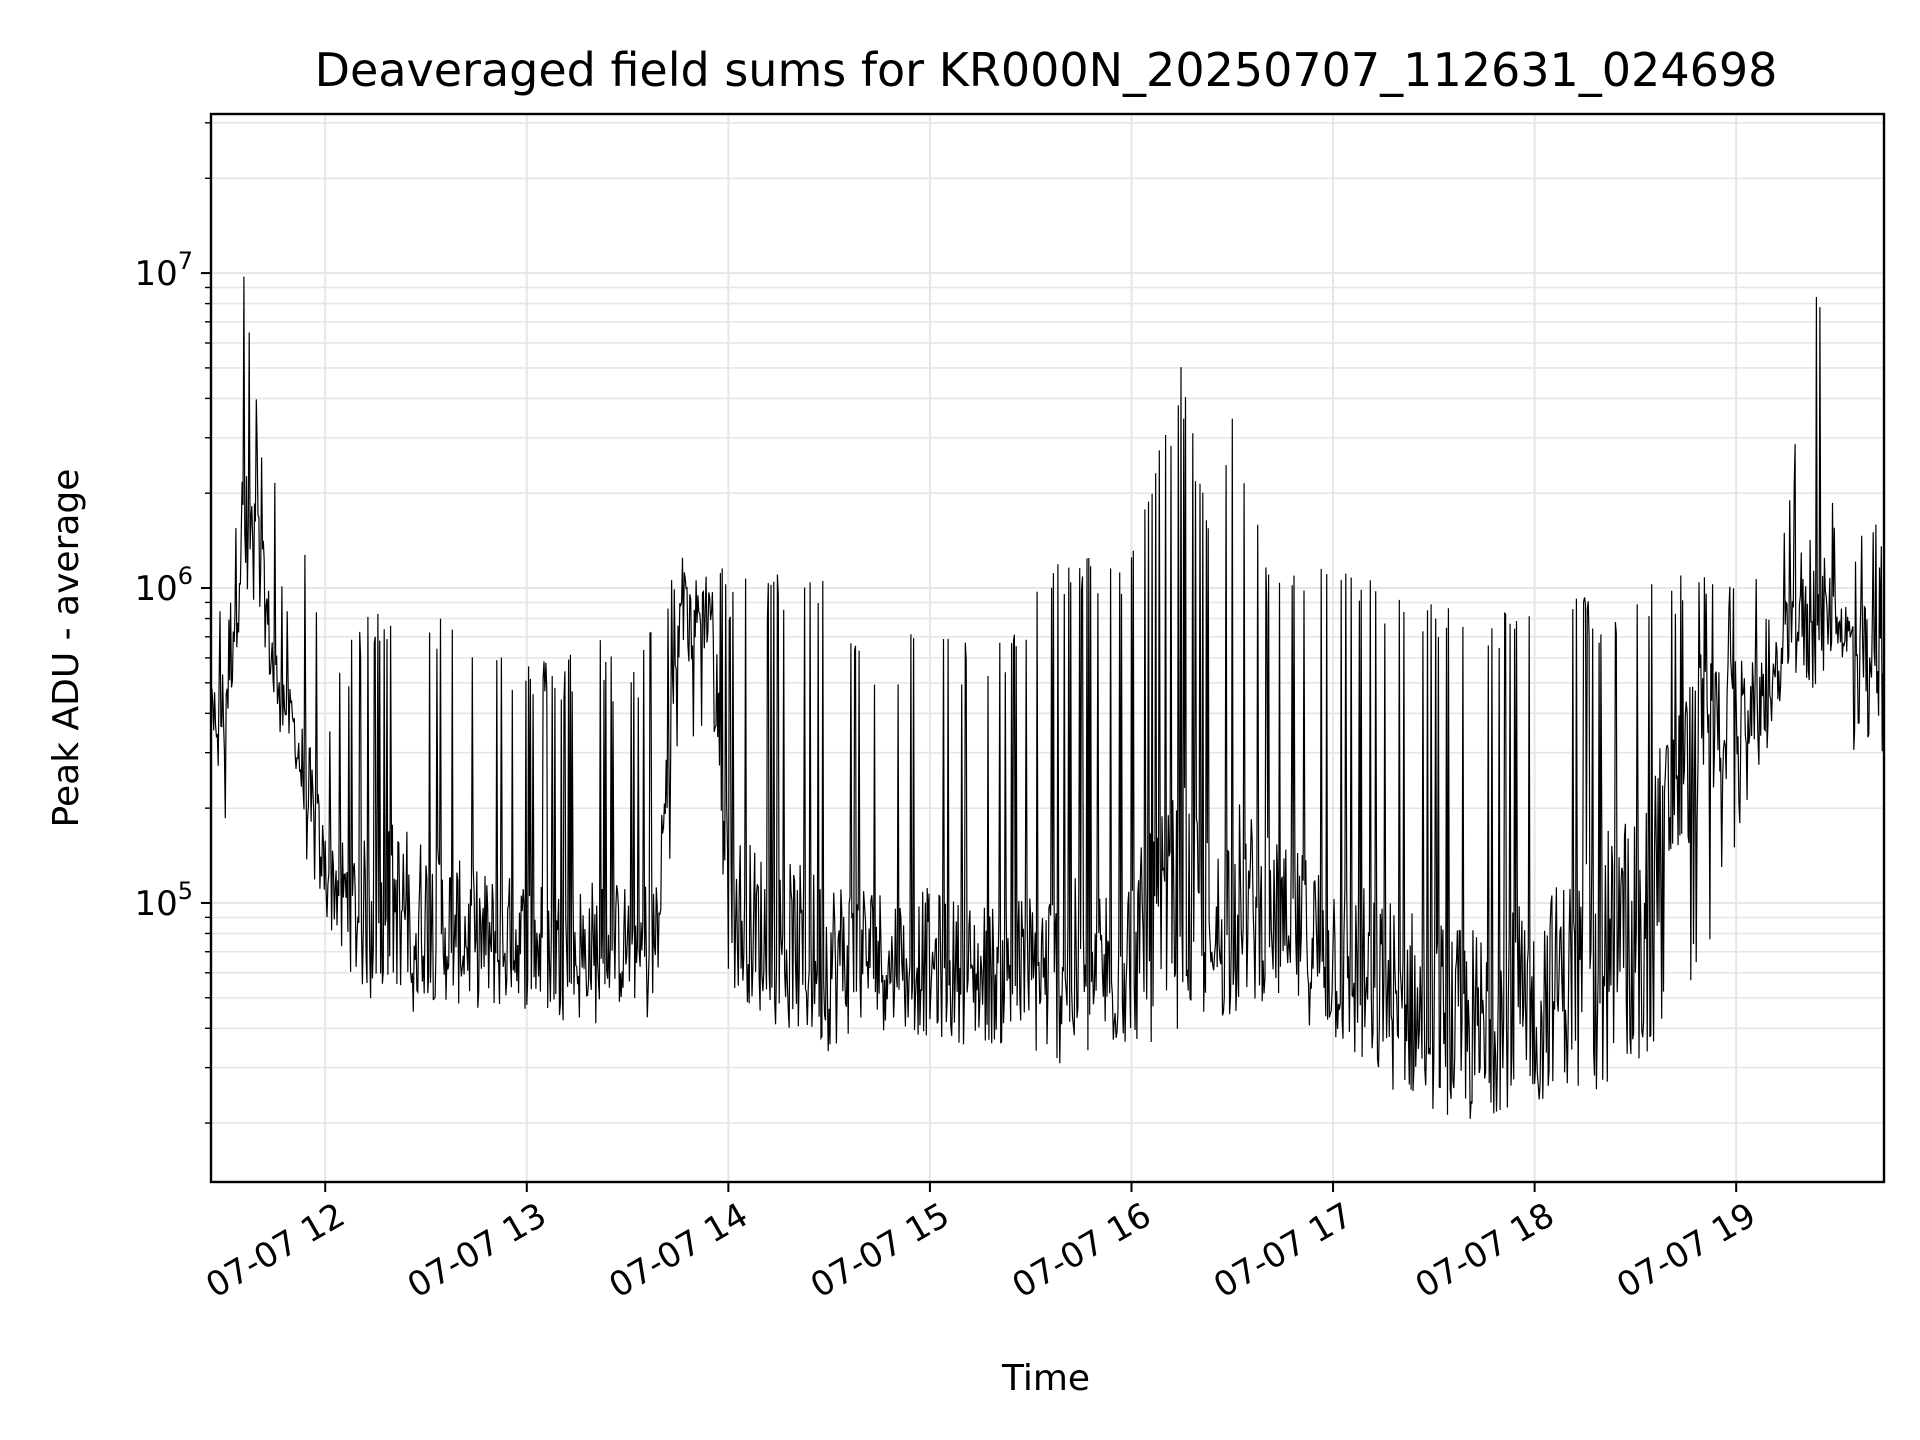  Describe the element at coordinates (275, 1250) in the screenshot. I see `x-tick-label: 07-07 12` at that location.